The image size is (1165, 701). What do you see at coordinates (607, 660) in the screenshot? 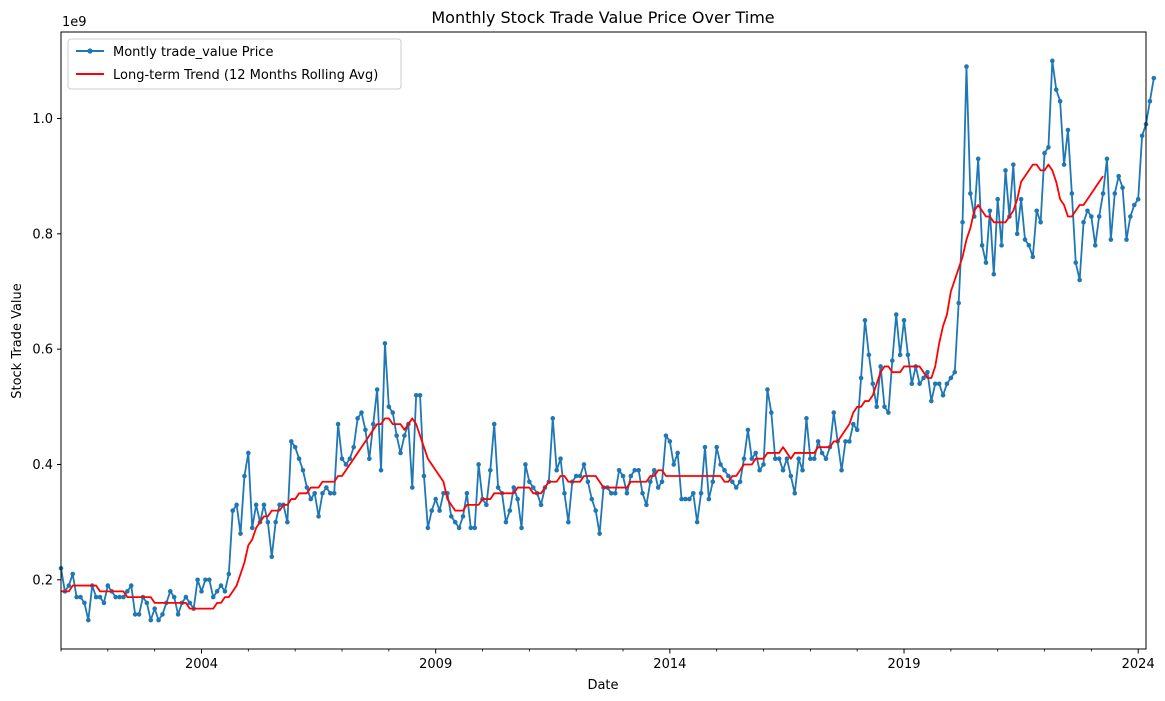
I see `x-axis-ticks: 2004 2009 2014 2019 2024` at bounding box center [607, 660].